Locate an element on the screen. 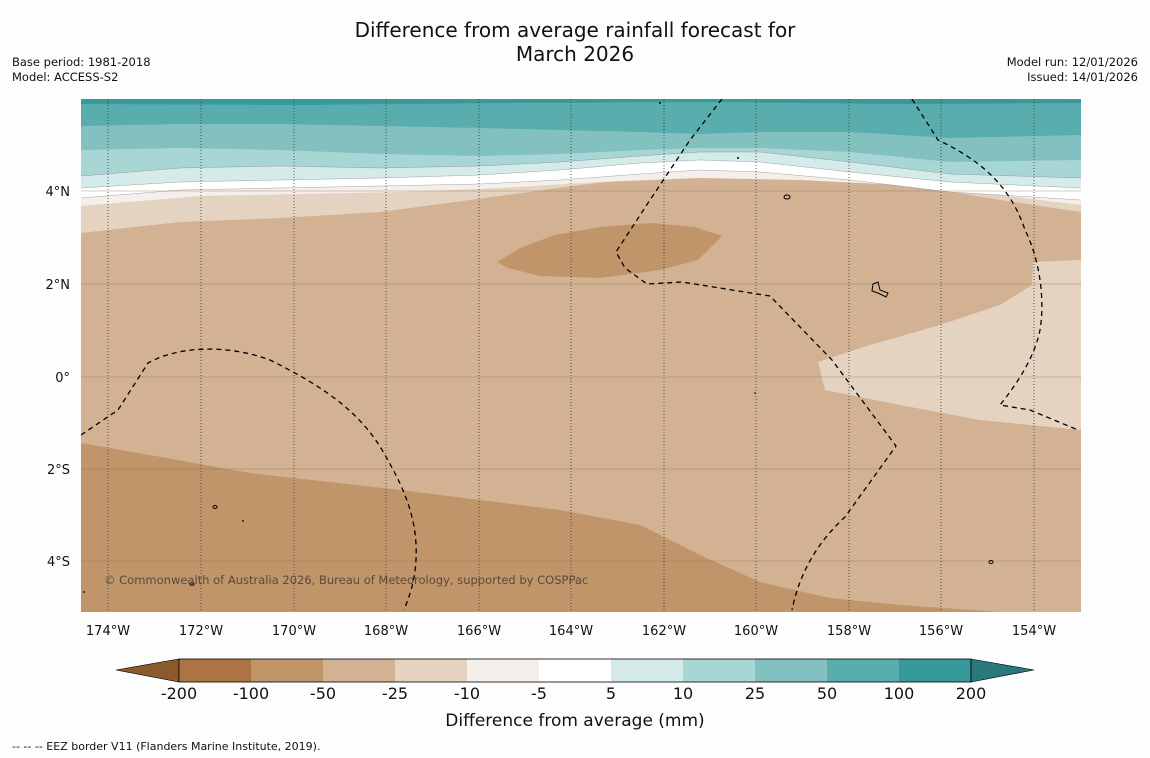 This screenshot has height=758, width=1150. lon-label: 166°W is located at coordinates (479, 631).